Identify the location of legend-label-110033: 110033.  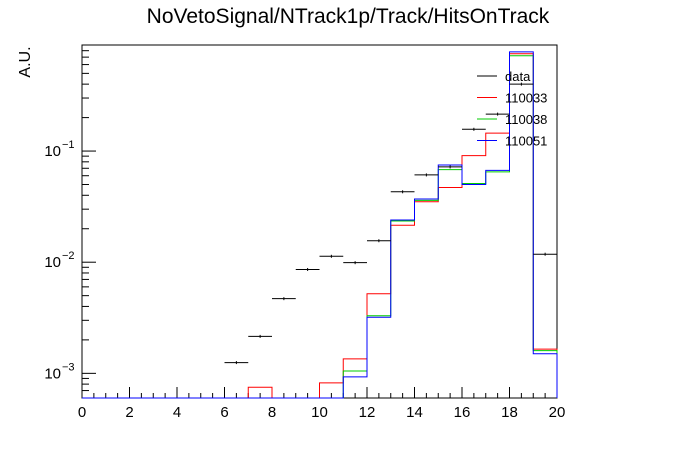
(526, 98).